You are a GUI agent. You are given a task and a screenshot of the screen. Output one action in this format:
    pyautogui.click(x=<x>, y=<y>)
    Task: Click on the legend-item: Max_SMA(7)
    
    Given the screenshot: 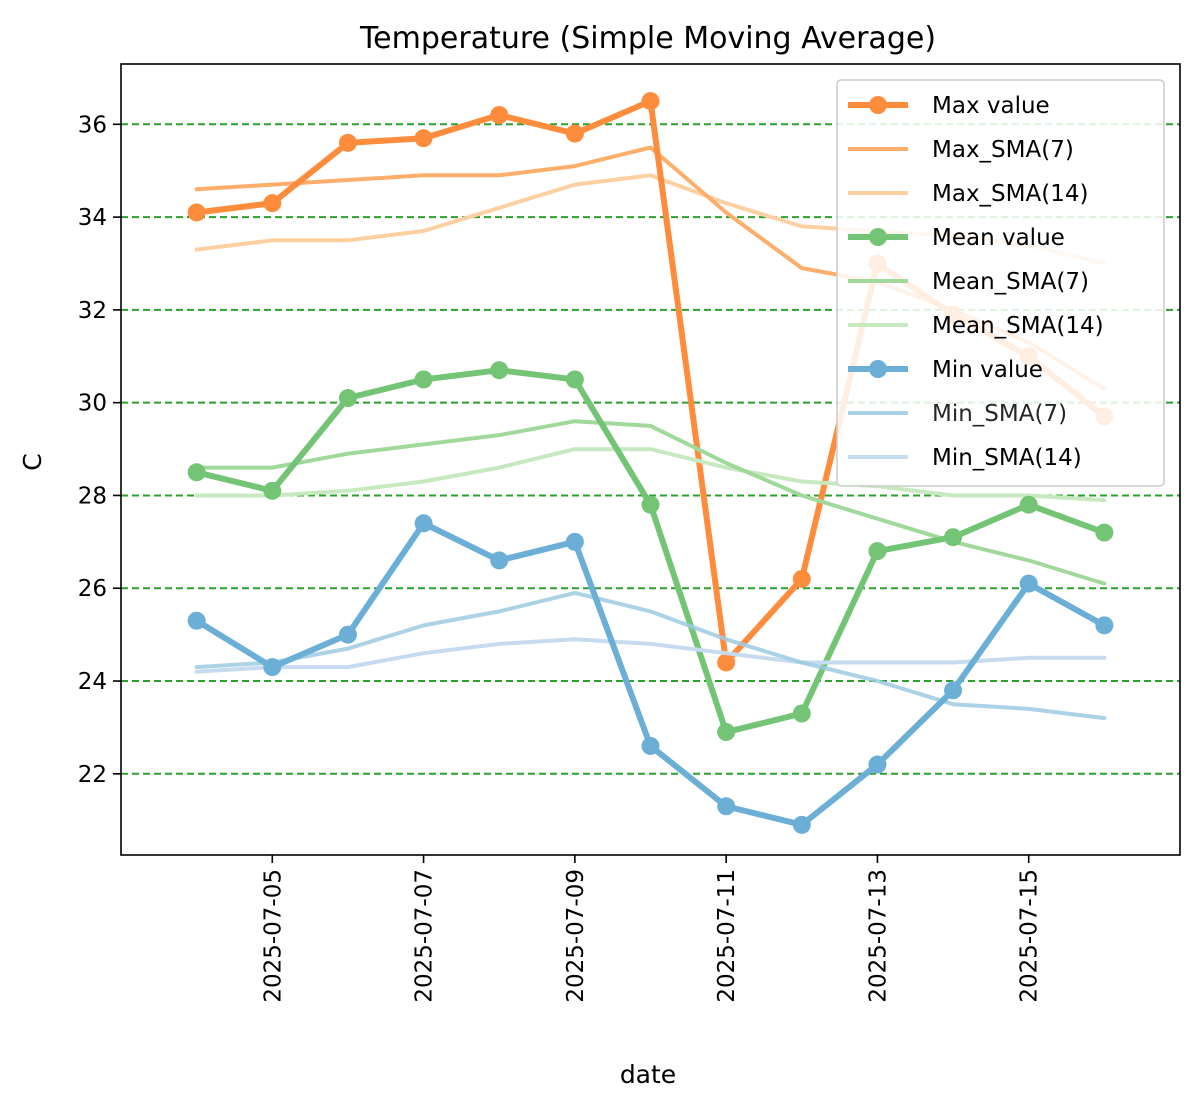 What is the action you would take?
    pyautogui.click(x=961, y=150)
    